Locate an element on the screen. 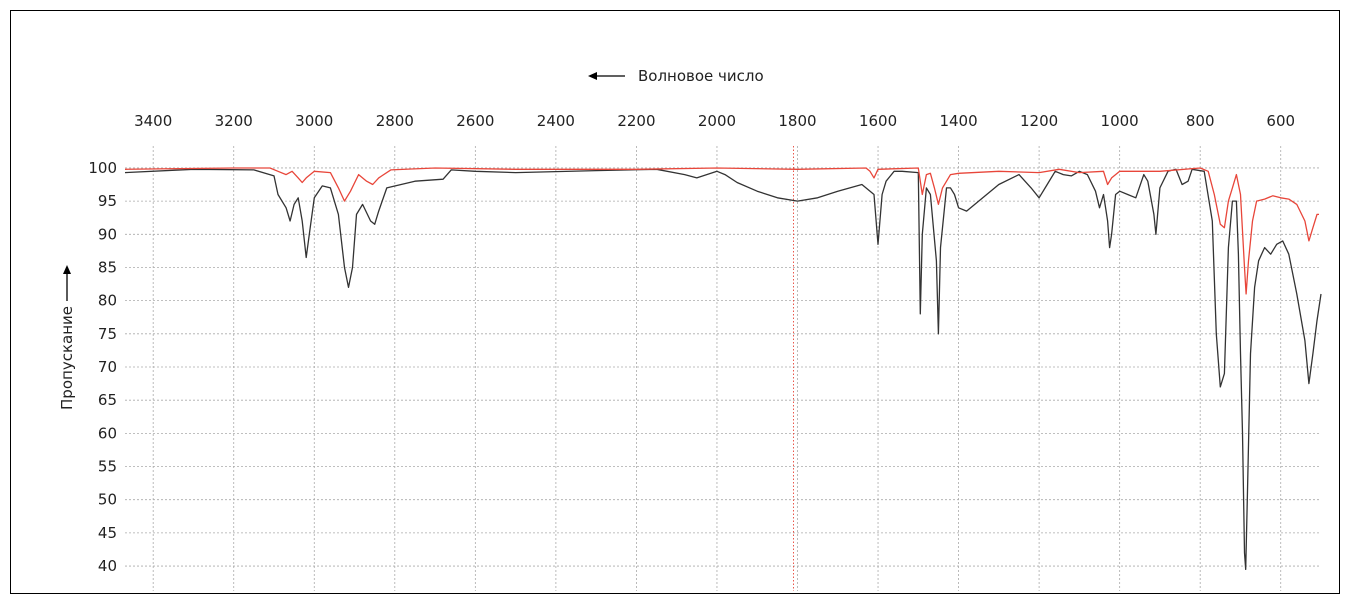 This screenshot has width=1352, height=606. y-tick-label: 80 is located at coordinates (107, 301).